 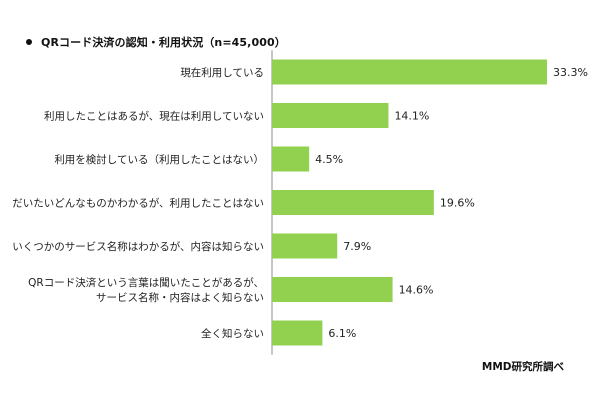 I want to click on category-label-4: だいたいどんなものかわかるが、利用したことはない, so click(x=138, y=203).